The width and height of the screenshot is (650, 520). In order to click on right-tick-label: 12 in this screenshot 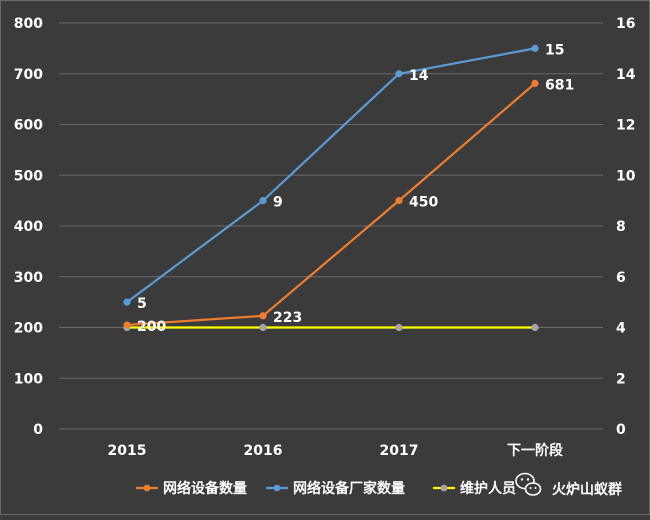, I will do `click(625, 126)`.